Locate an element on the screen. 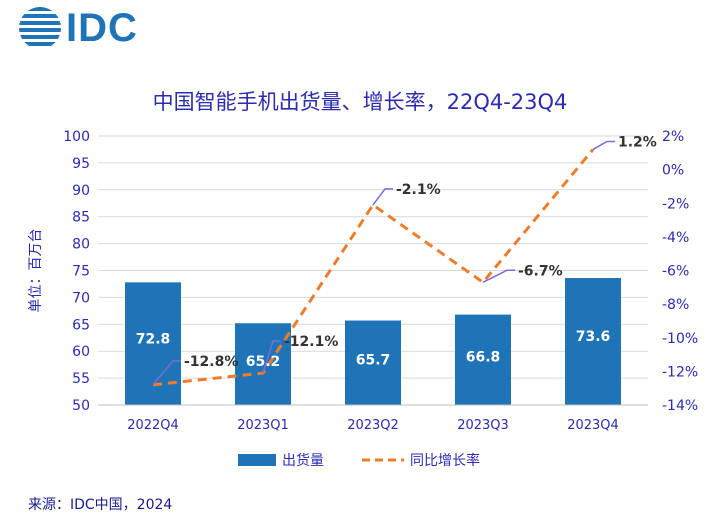  bar-value-label: 65.2 is located at coordinates (263, 362).